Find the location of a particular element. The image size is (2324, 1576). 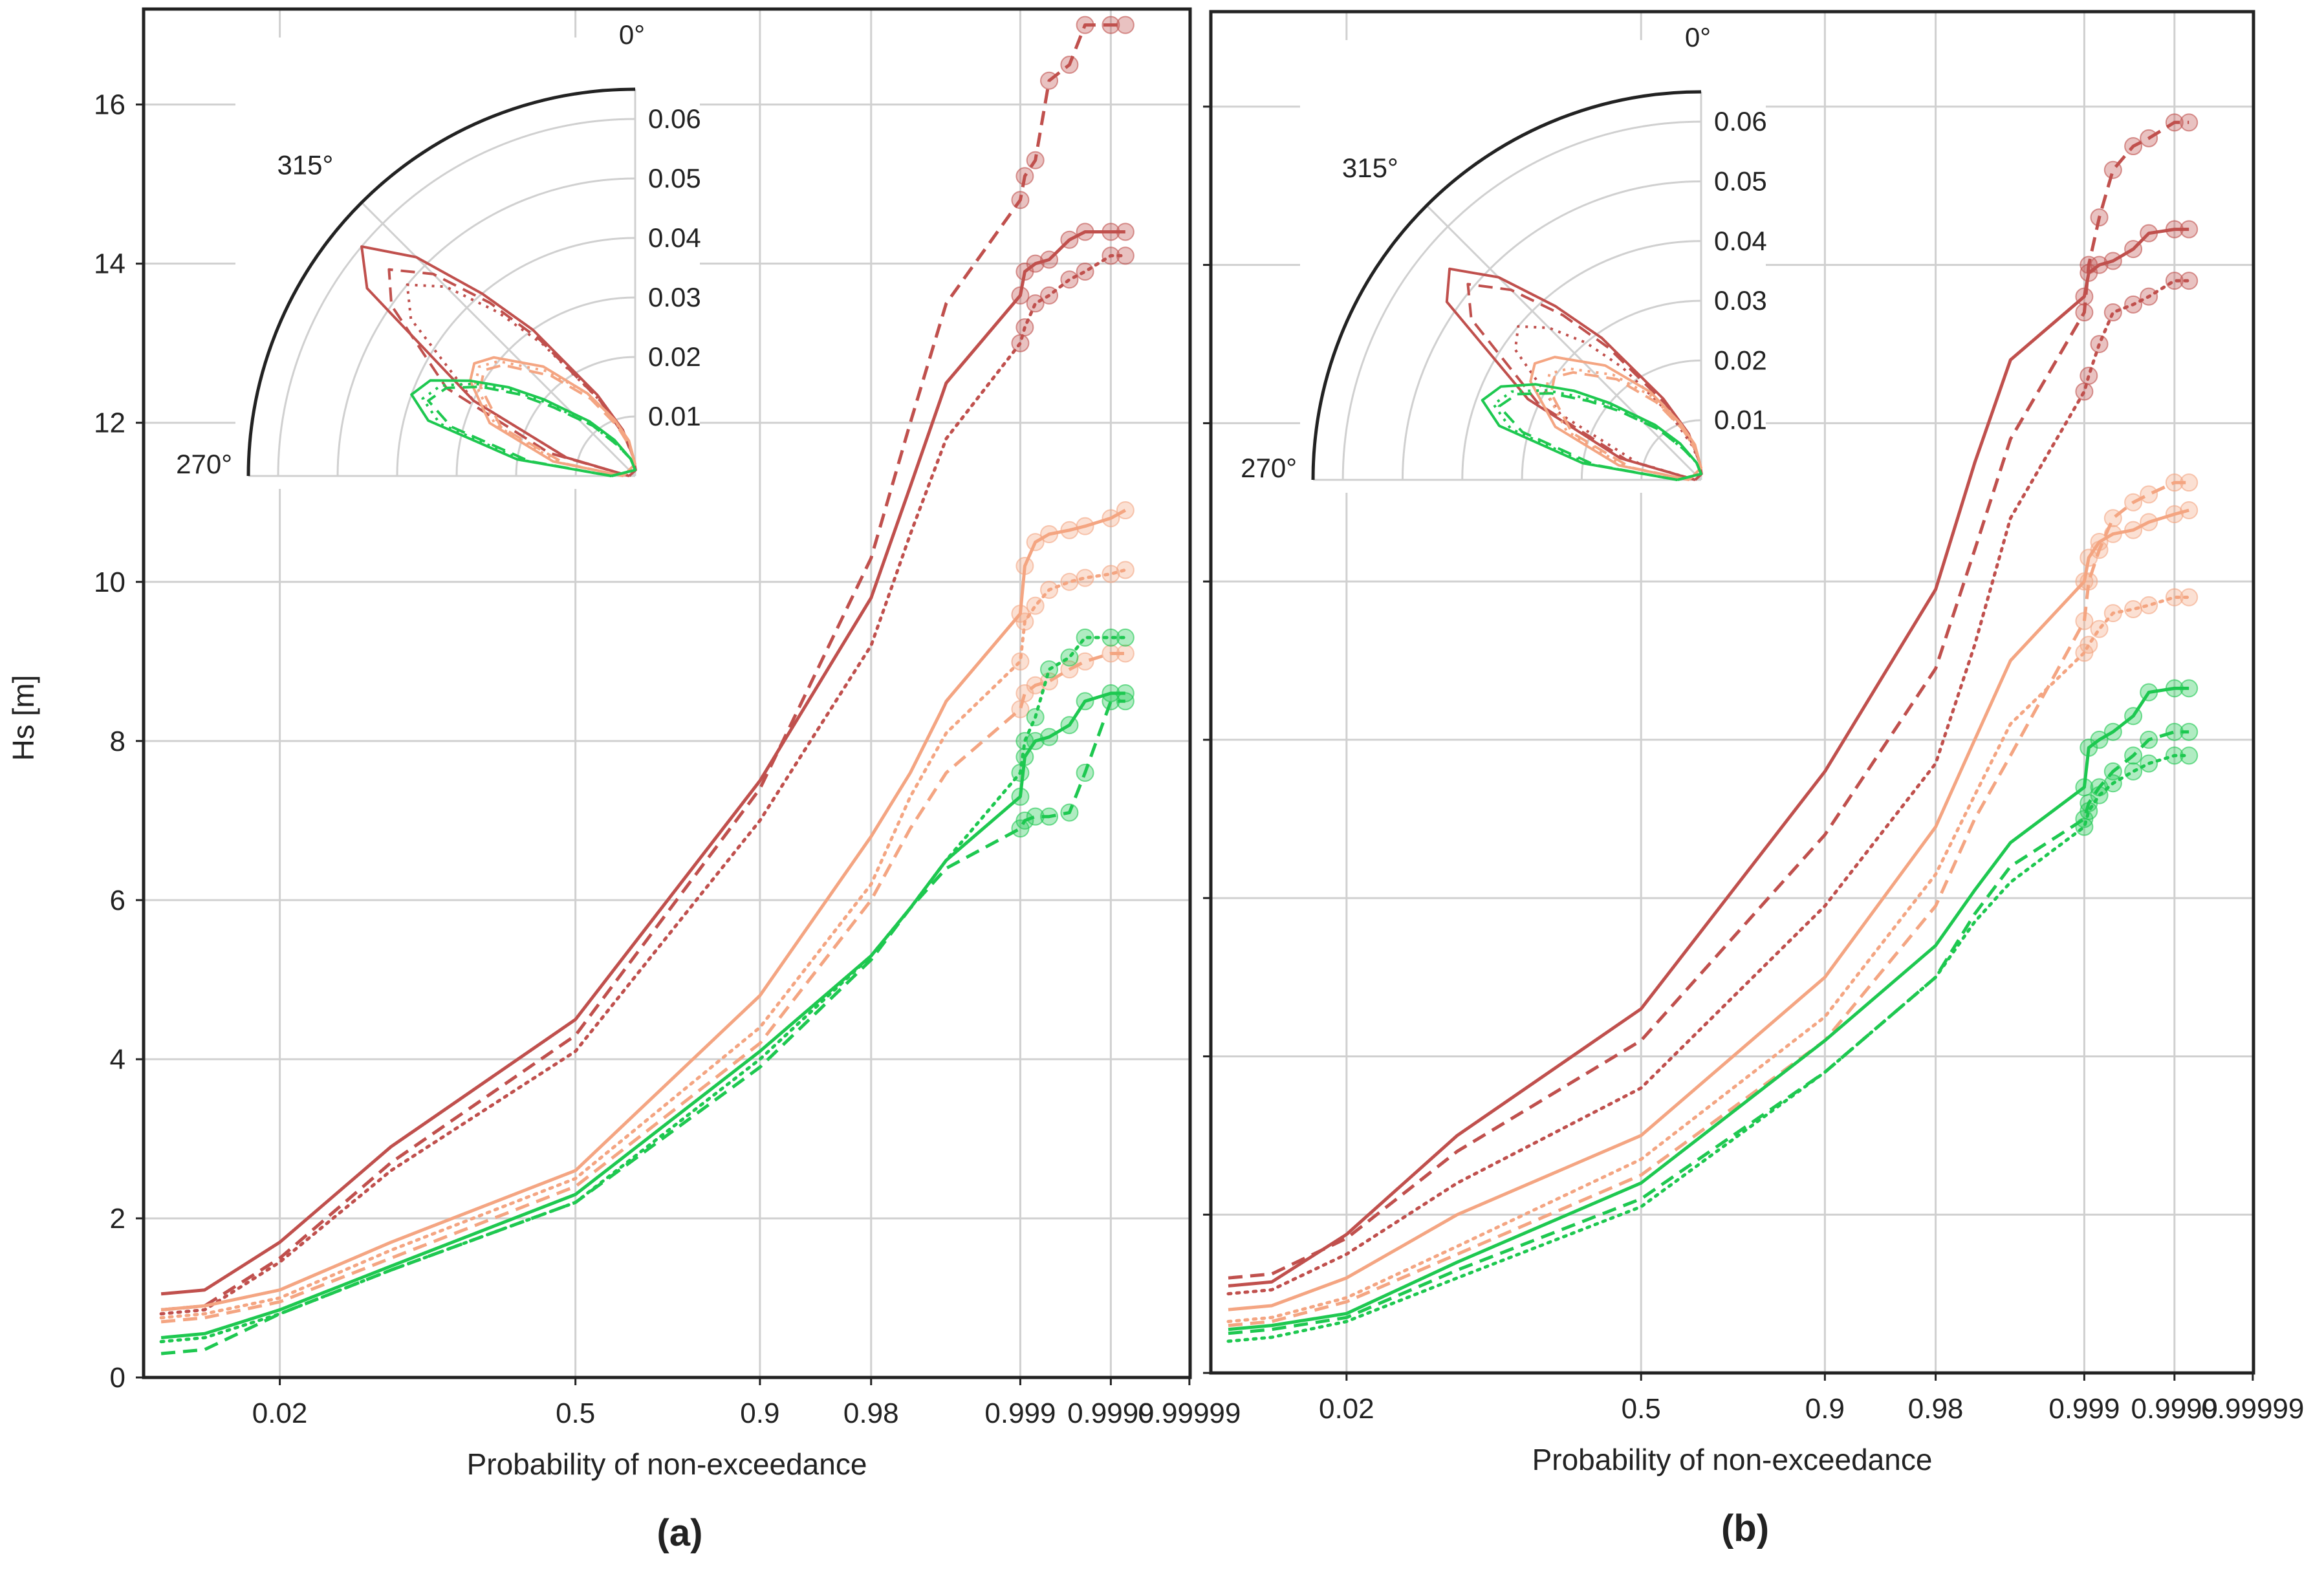

polar-radial-label: 0.02 is located at coordinates (1740, 360).